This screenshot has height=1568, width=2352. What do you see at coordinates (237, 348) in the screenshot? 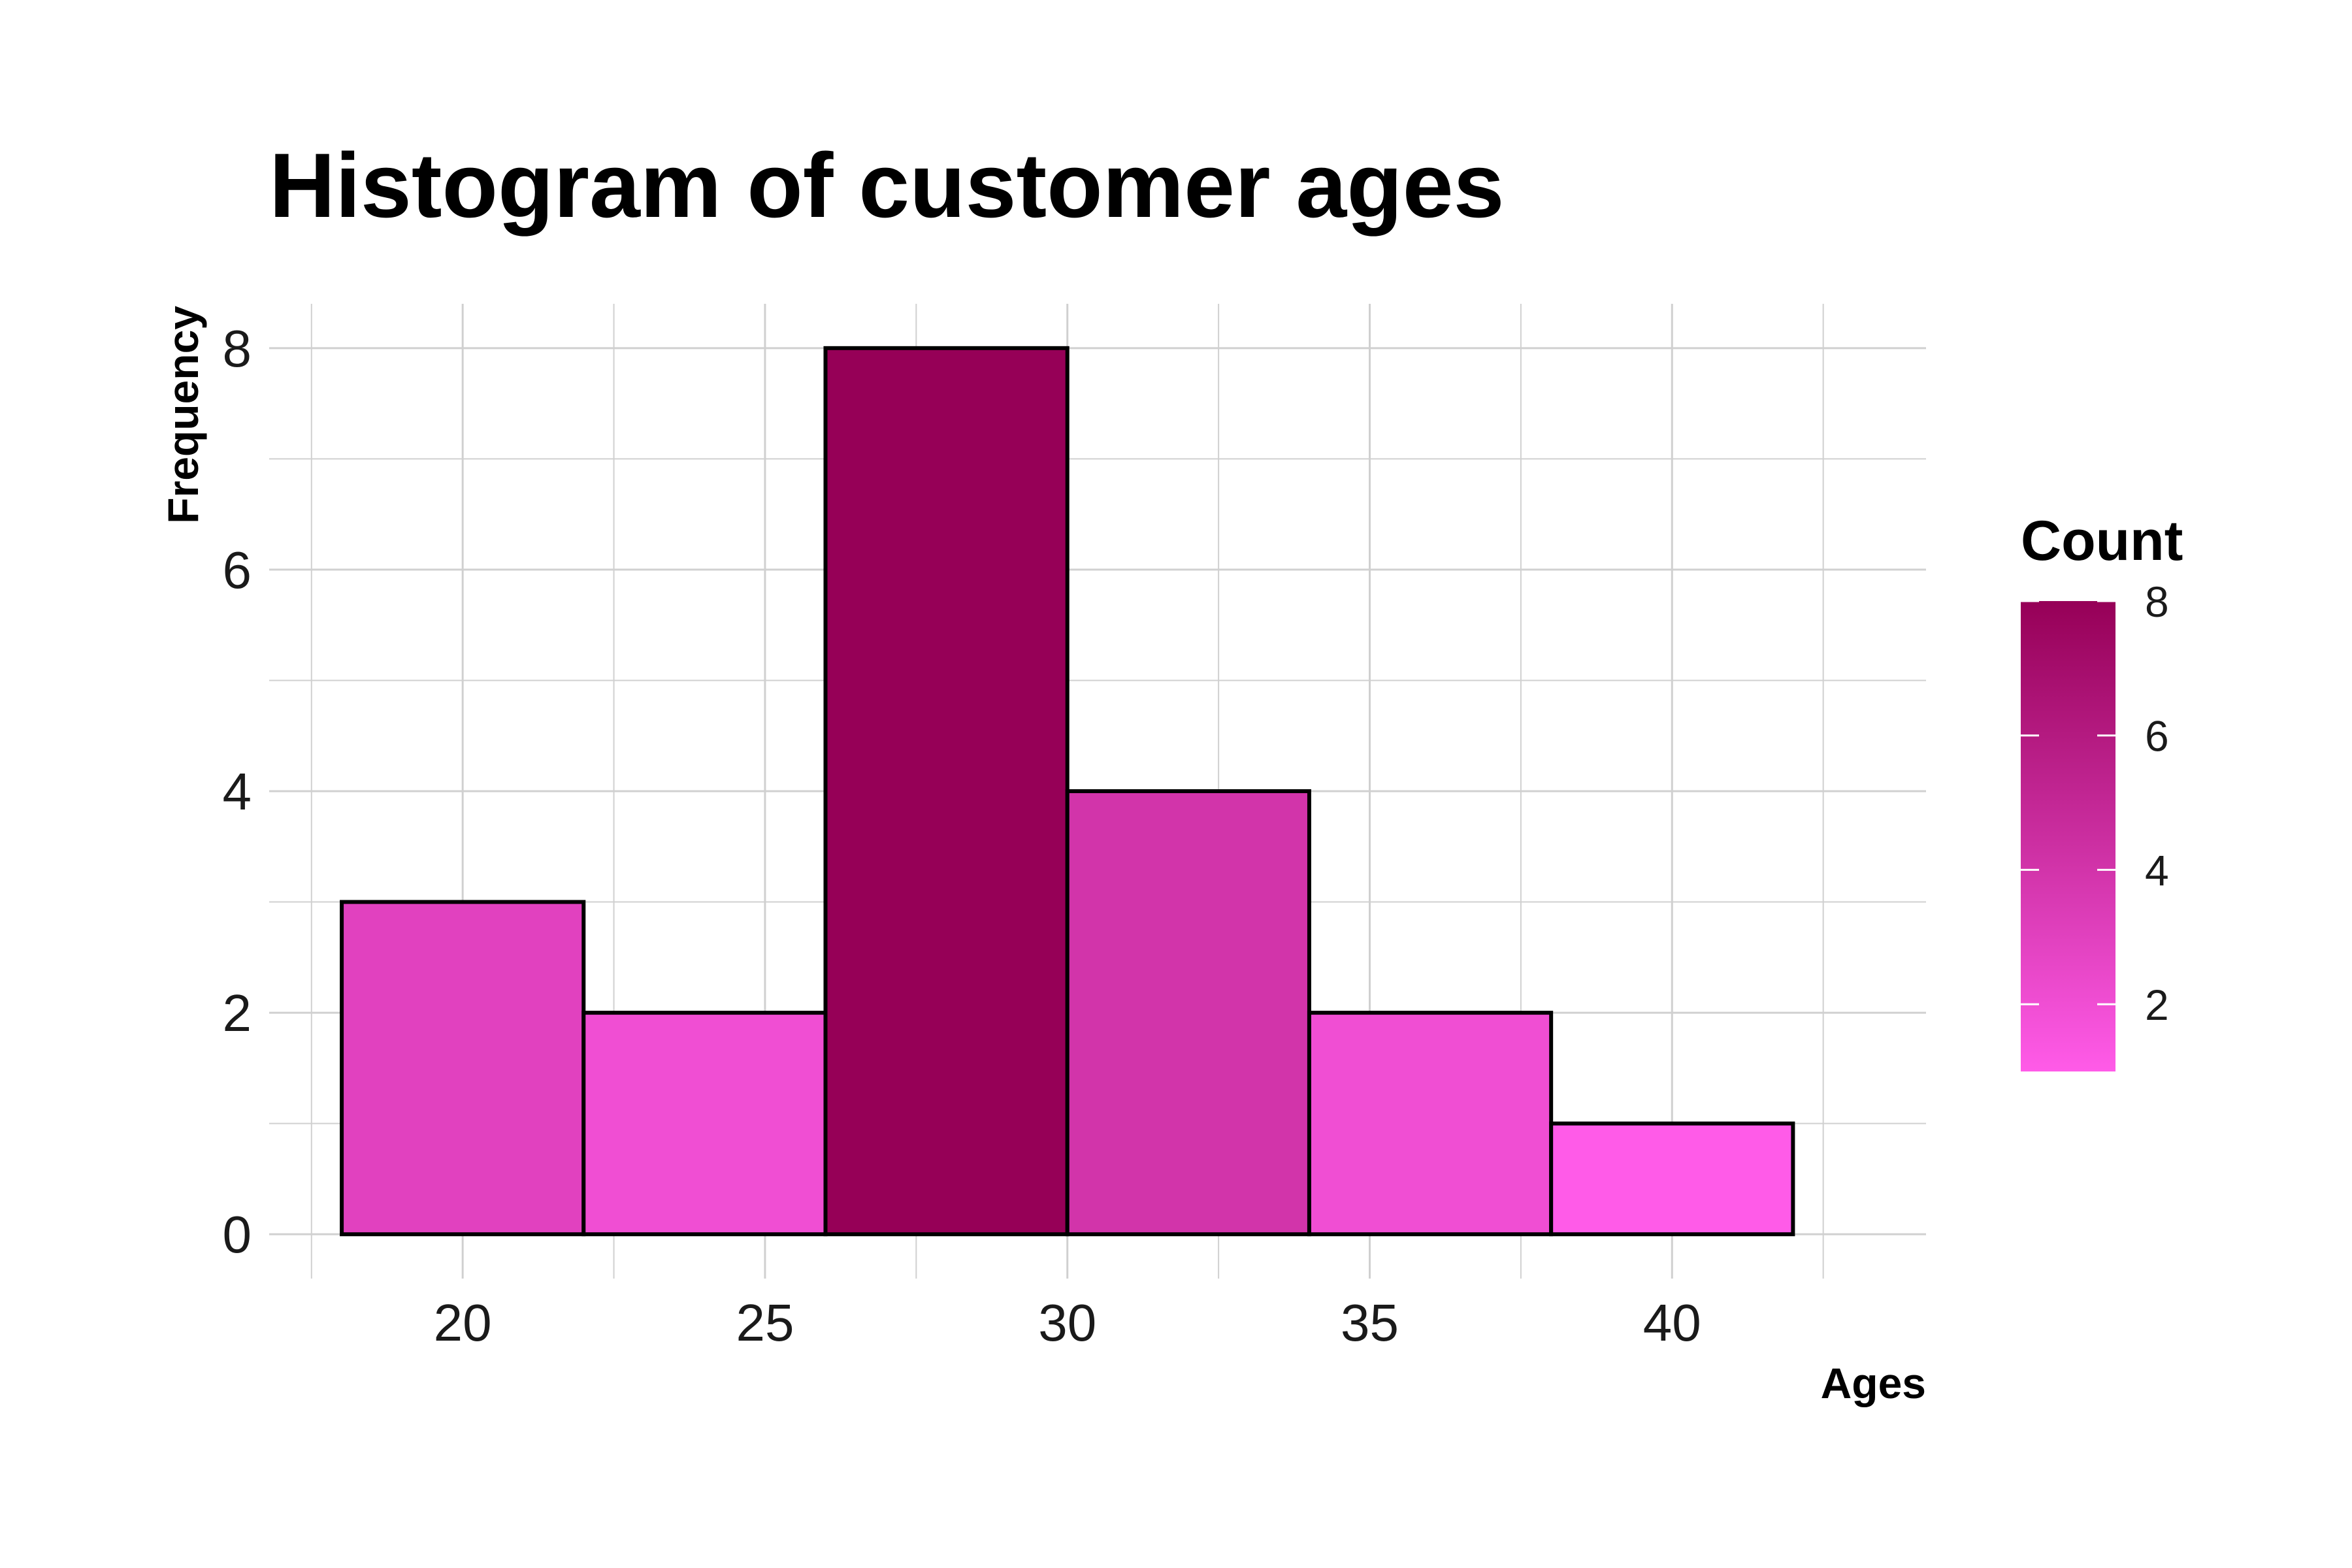
I see `y-tick-label: 8` at bounding box center [237, 348].